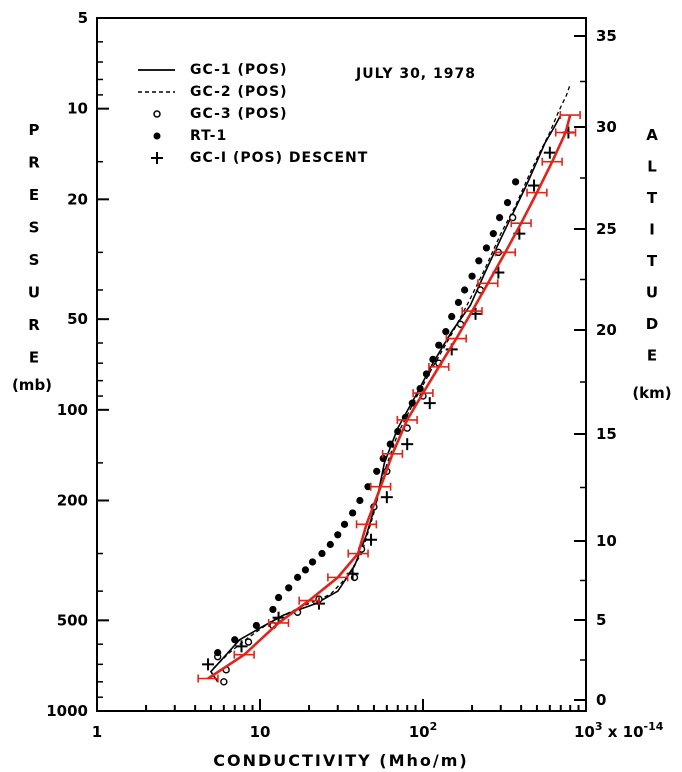  I want to click on y-left-tick-label: 1000, so click(67, 711).